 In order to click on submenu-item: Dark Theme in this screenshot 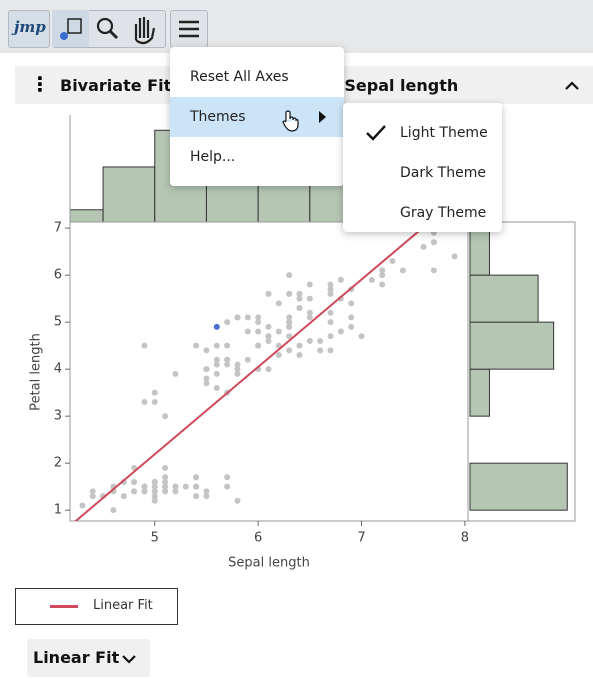, I will do `click(443, 173)`.